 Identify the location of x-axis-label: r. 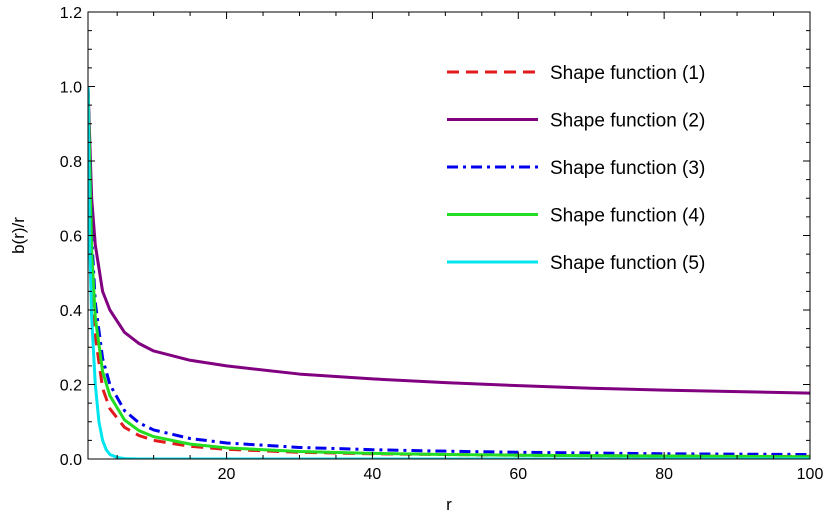
(449, 504).